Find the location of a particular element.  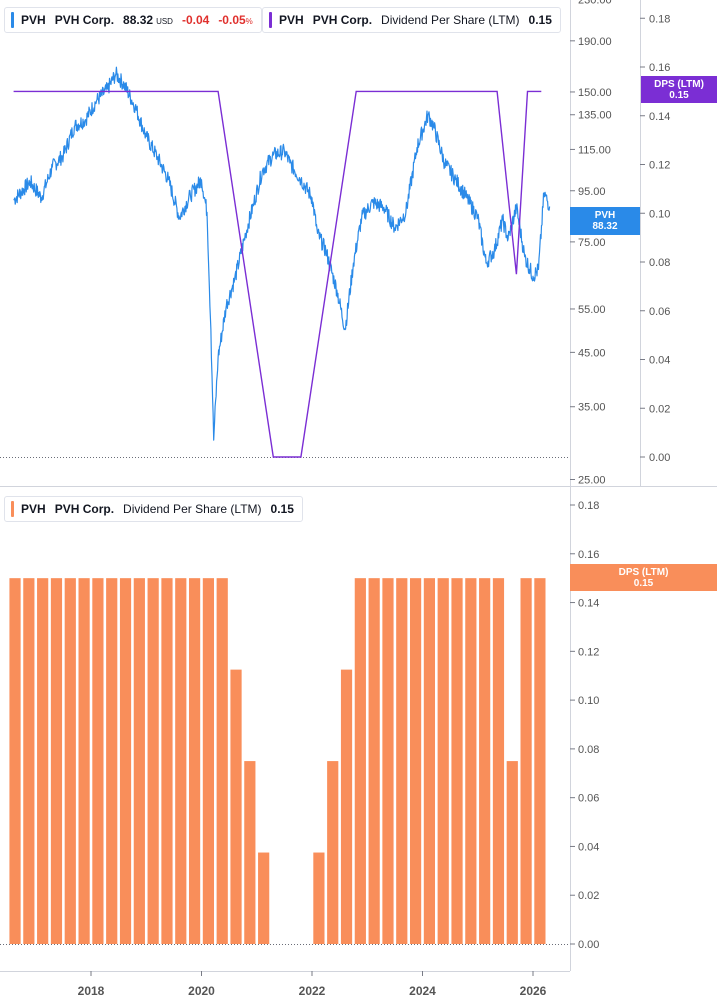

dps-top-axis-tick-label: 0.10 is located at coordinates (659, 214).